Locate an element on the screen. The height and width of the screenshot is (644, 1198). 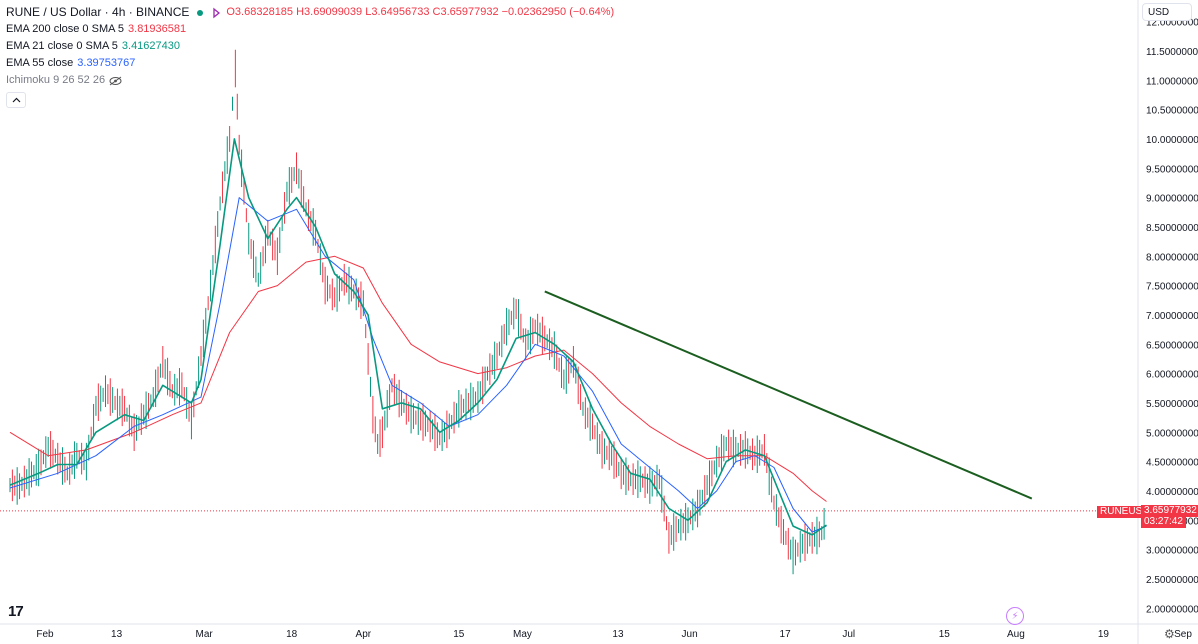
x-tick-label: 19 is located at coordinates (1104, 634).